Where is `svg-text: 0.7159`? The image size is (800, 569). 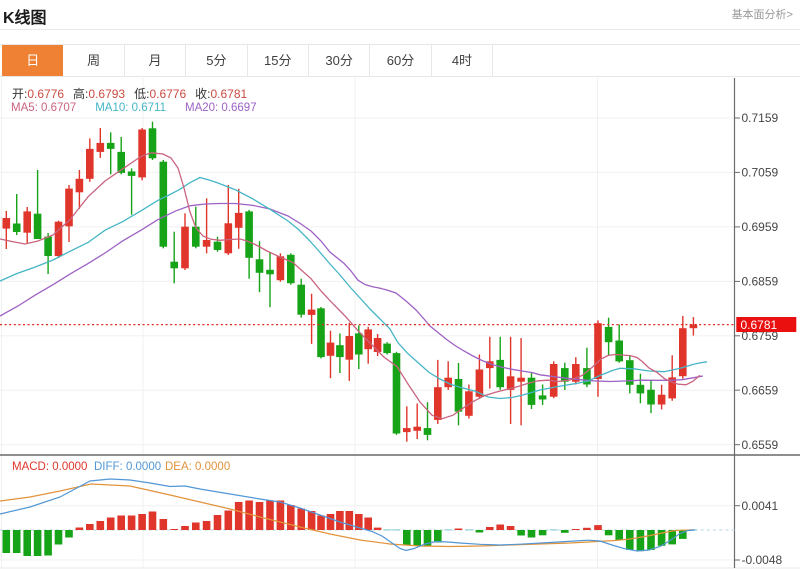 svg-text: 0.7159 is located at coordinates (760, 118).